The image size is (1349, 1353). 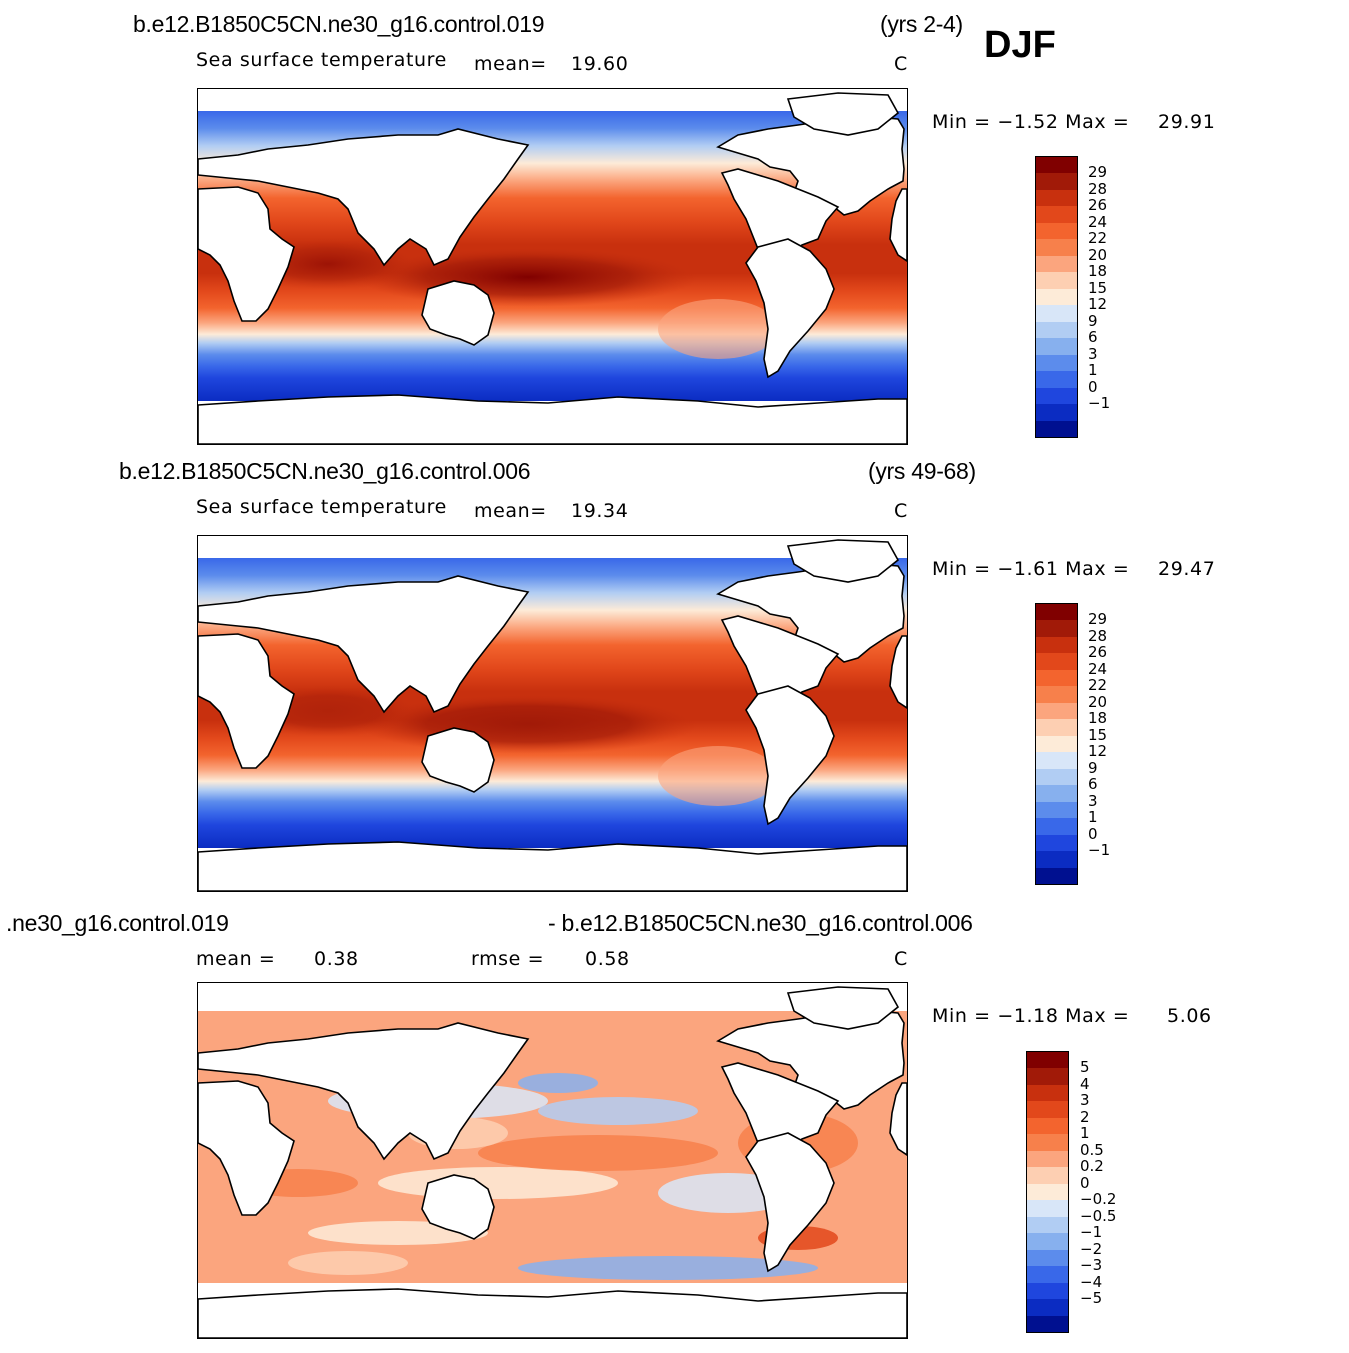 What do you see at coordinates (1187, 569) in the screenshot?
I see `panel2-max-value: 29.47` at bounding box center [1187, 569].